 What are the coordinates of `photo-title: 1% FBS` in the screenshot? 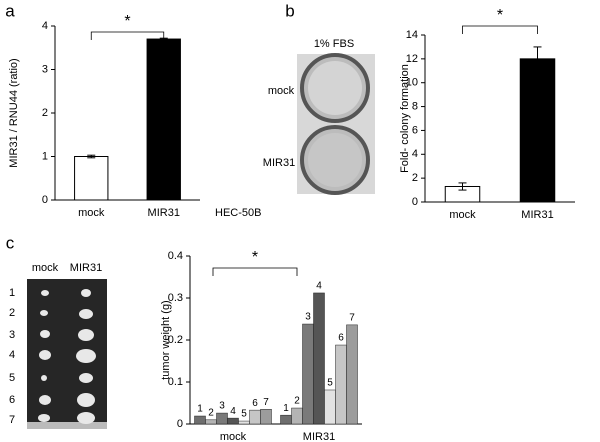 It's located at (334, 44).